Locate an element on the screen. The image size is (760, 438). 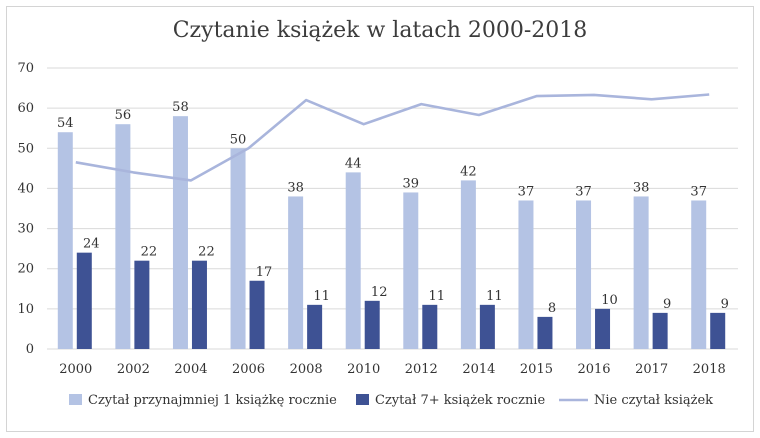
x-tick-label: 2017 is located at coordinates (651, 369).